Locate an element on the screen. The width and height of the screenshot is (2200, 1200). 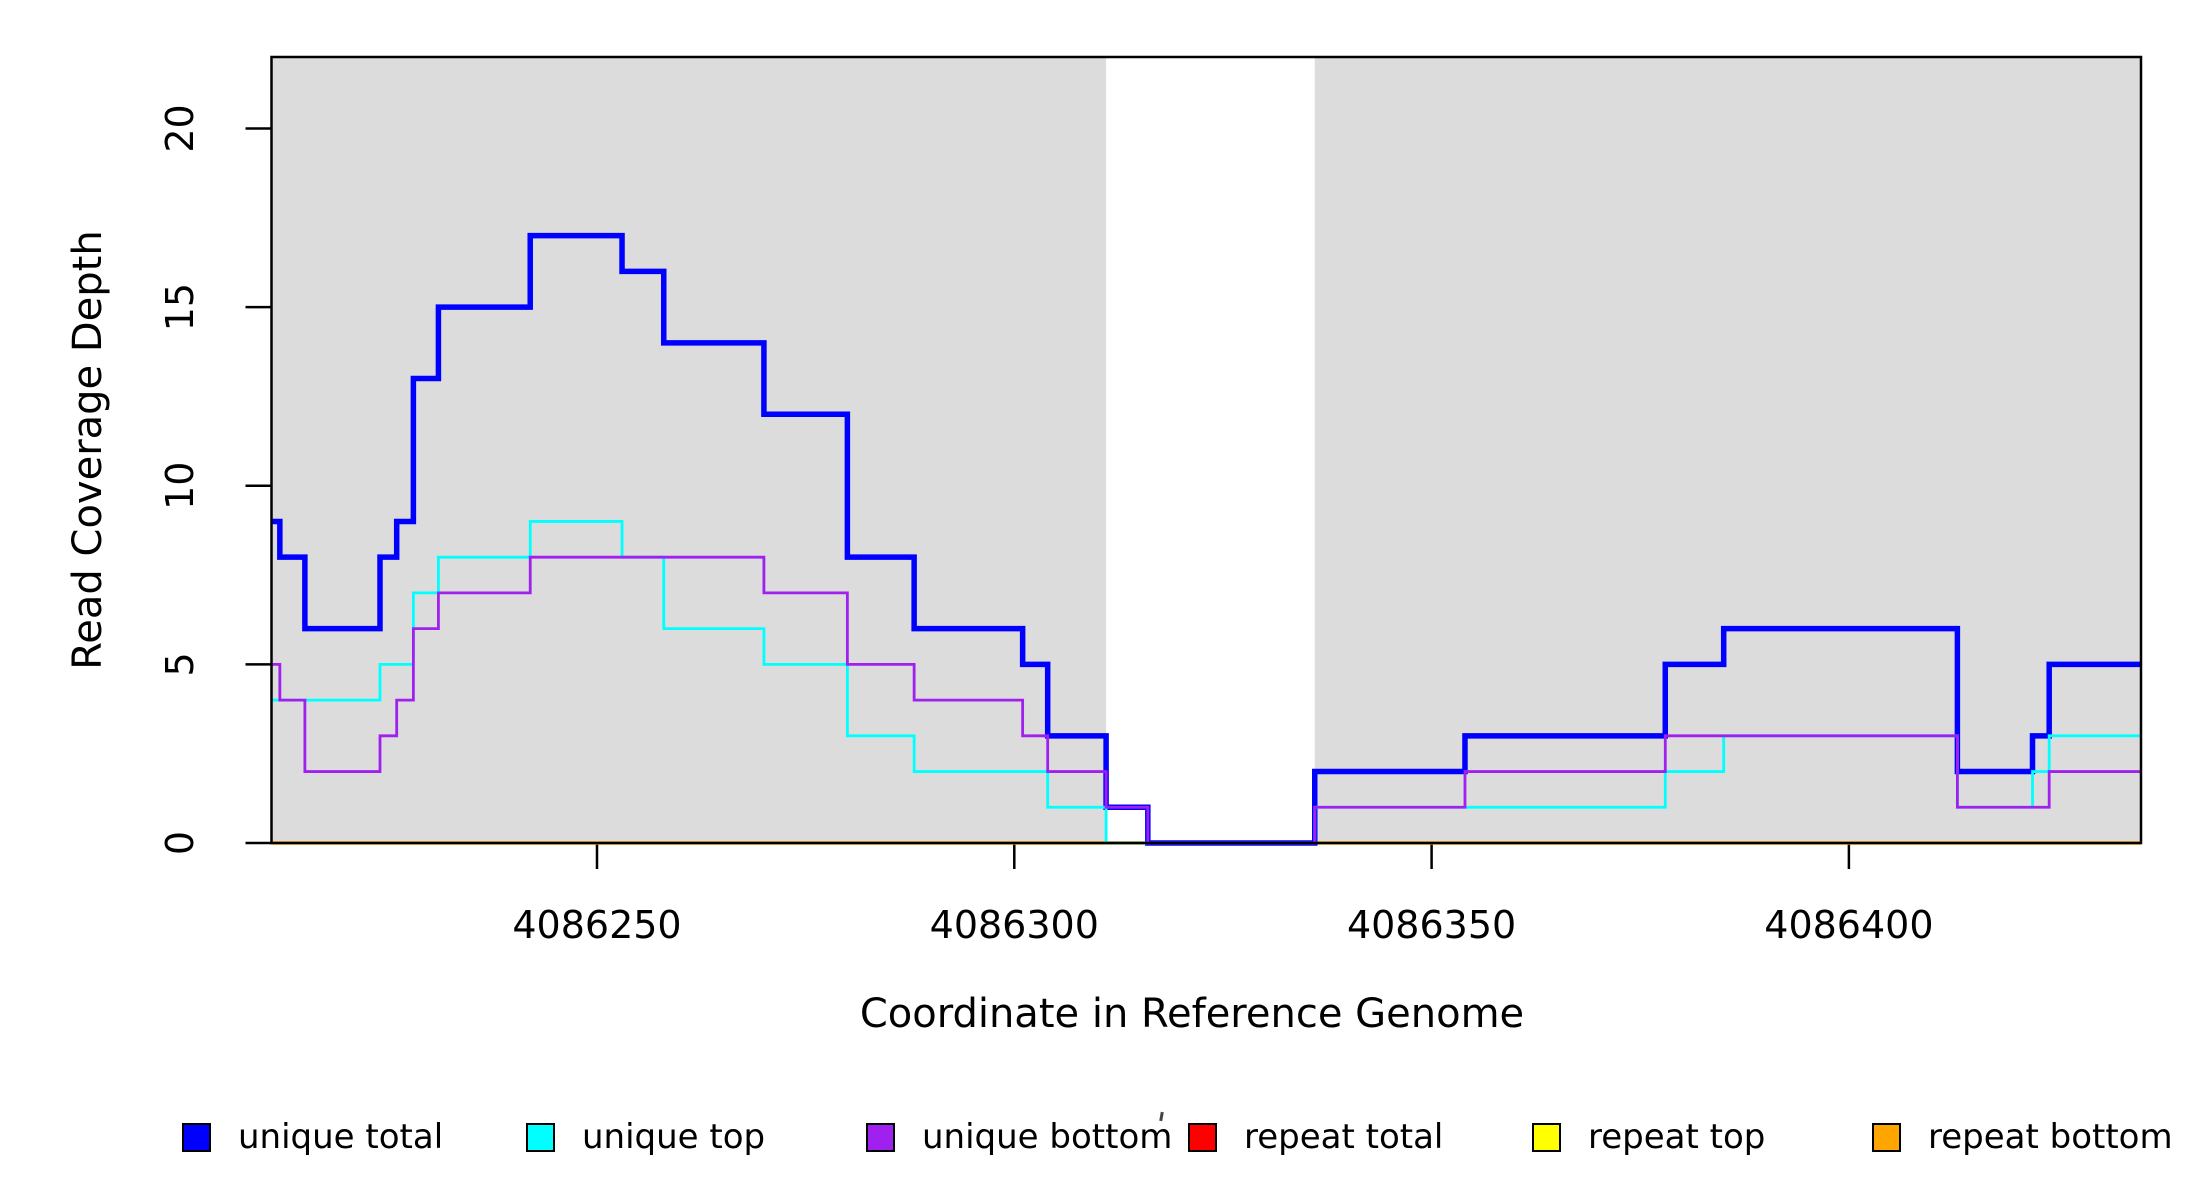
legend-item-unique-top: unique top is located at coordinates (646, 1137).